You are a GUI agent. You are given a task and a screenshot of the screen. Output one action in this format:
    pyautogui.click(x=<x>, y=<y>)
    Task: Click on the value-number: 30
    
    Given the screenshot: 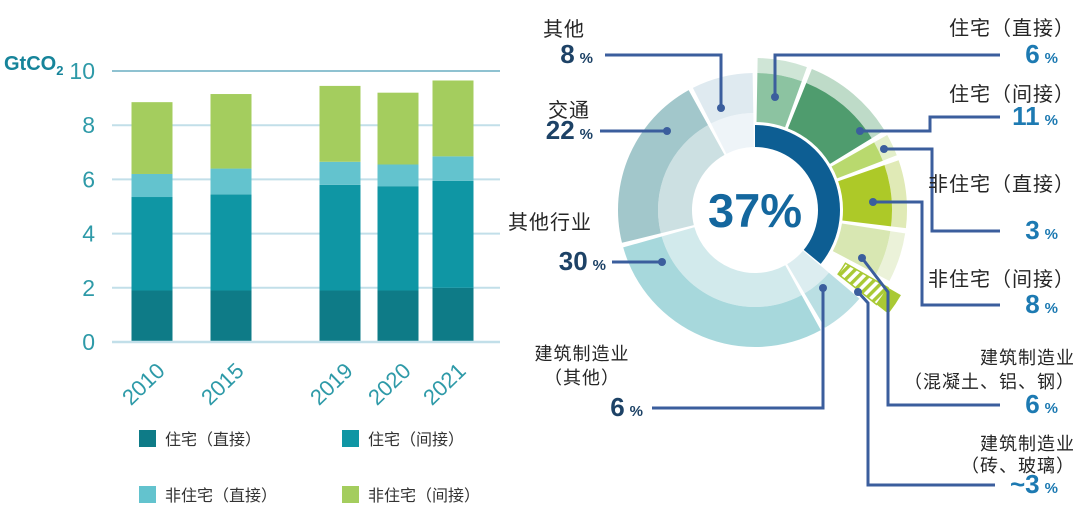 What is the action you would take?
    pyautogui.click(x=573, y=261)
    